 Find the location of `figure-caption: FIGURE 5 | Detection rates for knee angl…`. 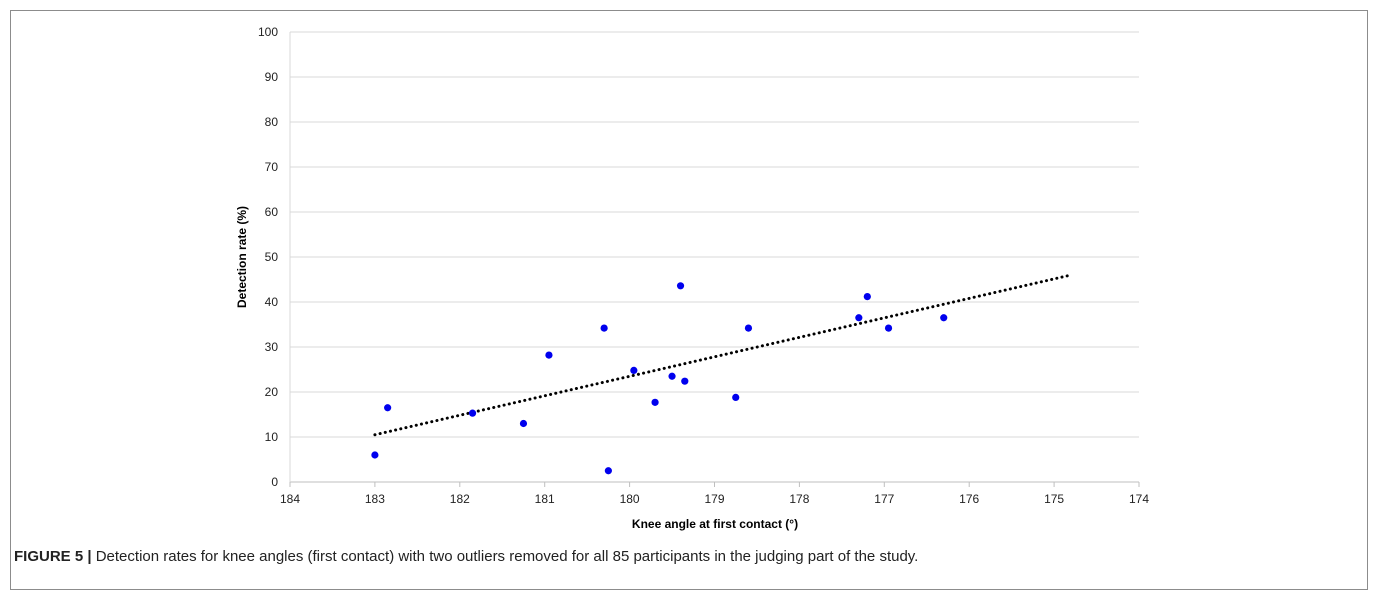

figure-caption: FIGURE 5 | Detection rates for knee angl… is located at coordinates (466, 556).